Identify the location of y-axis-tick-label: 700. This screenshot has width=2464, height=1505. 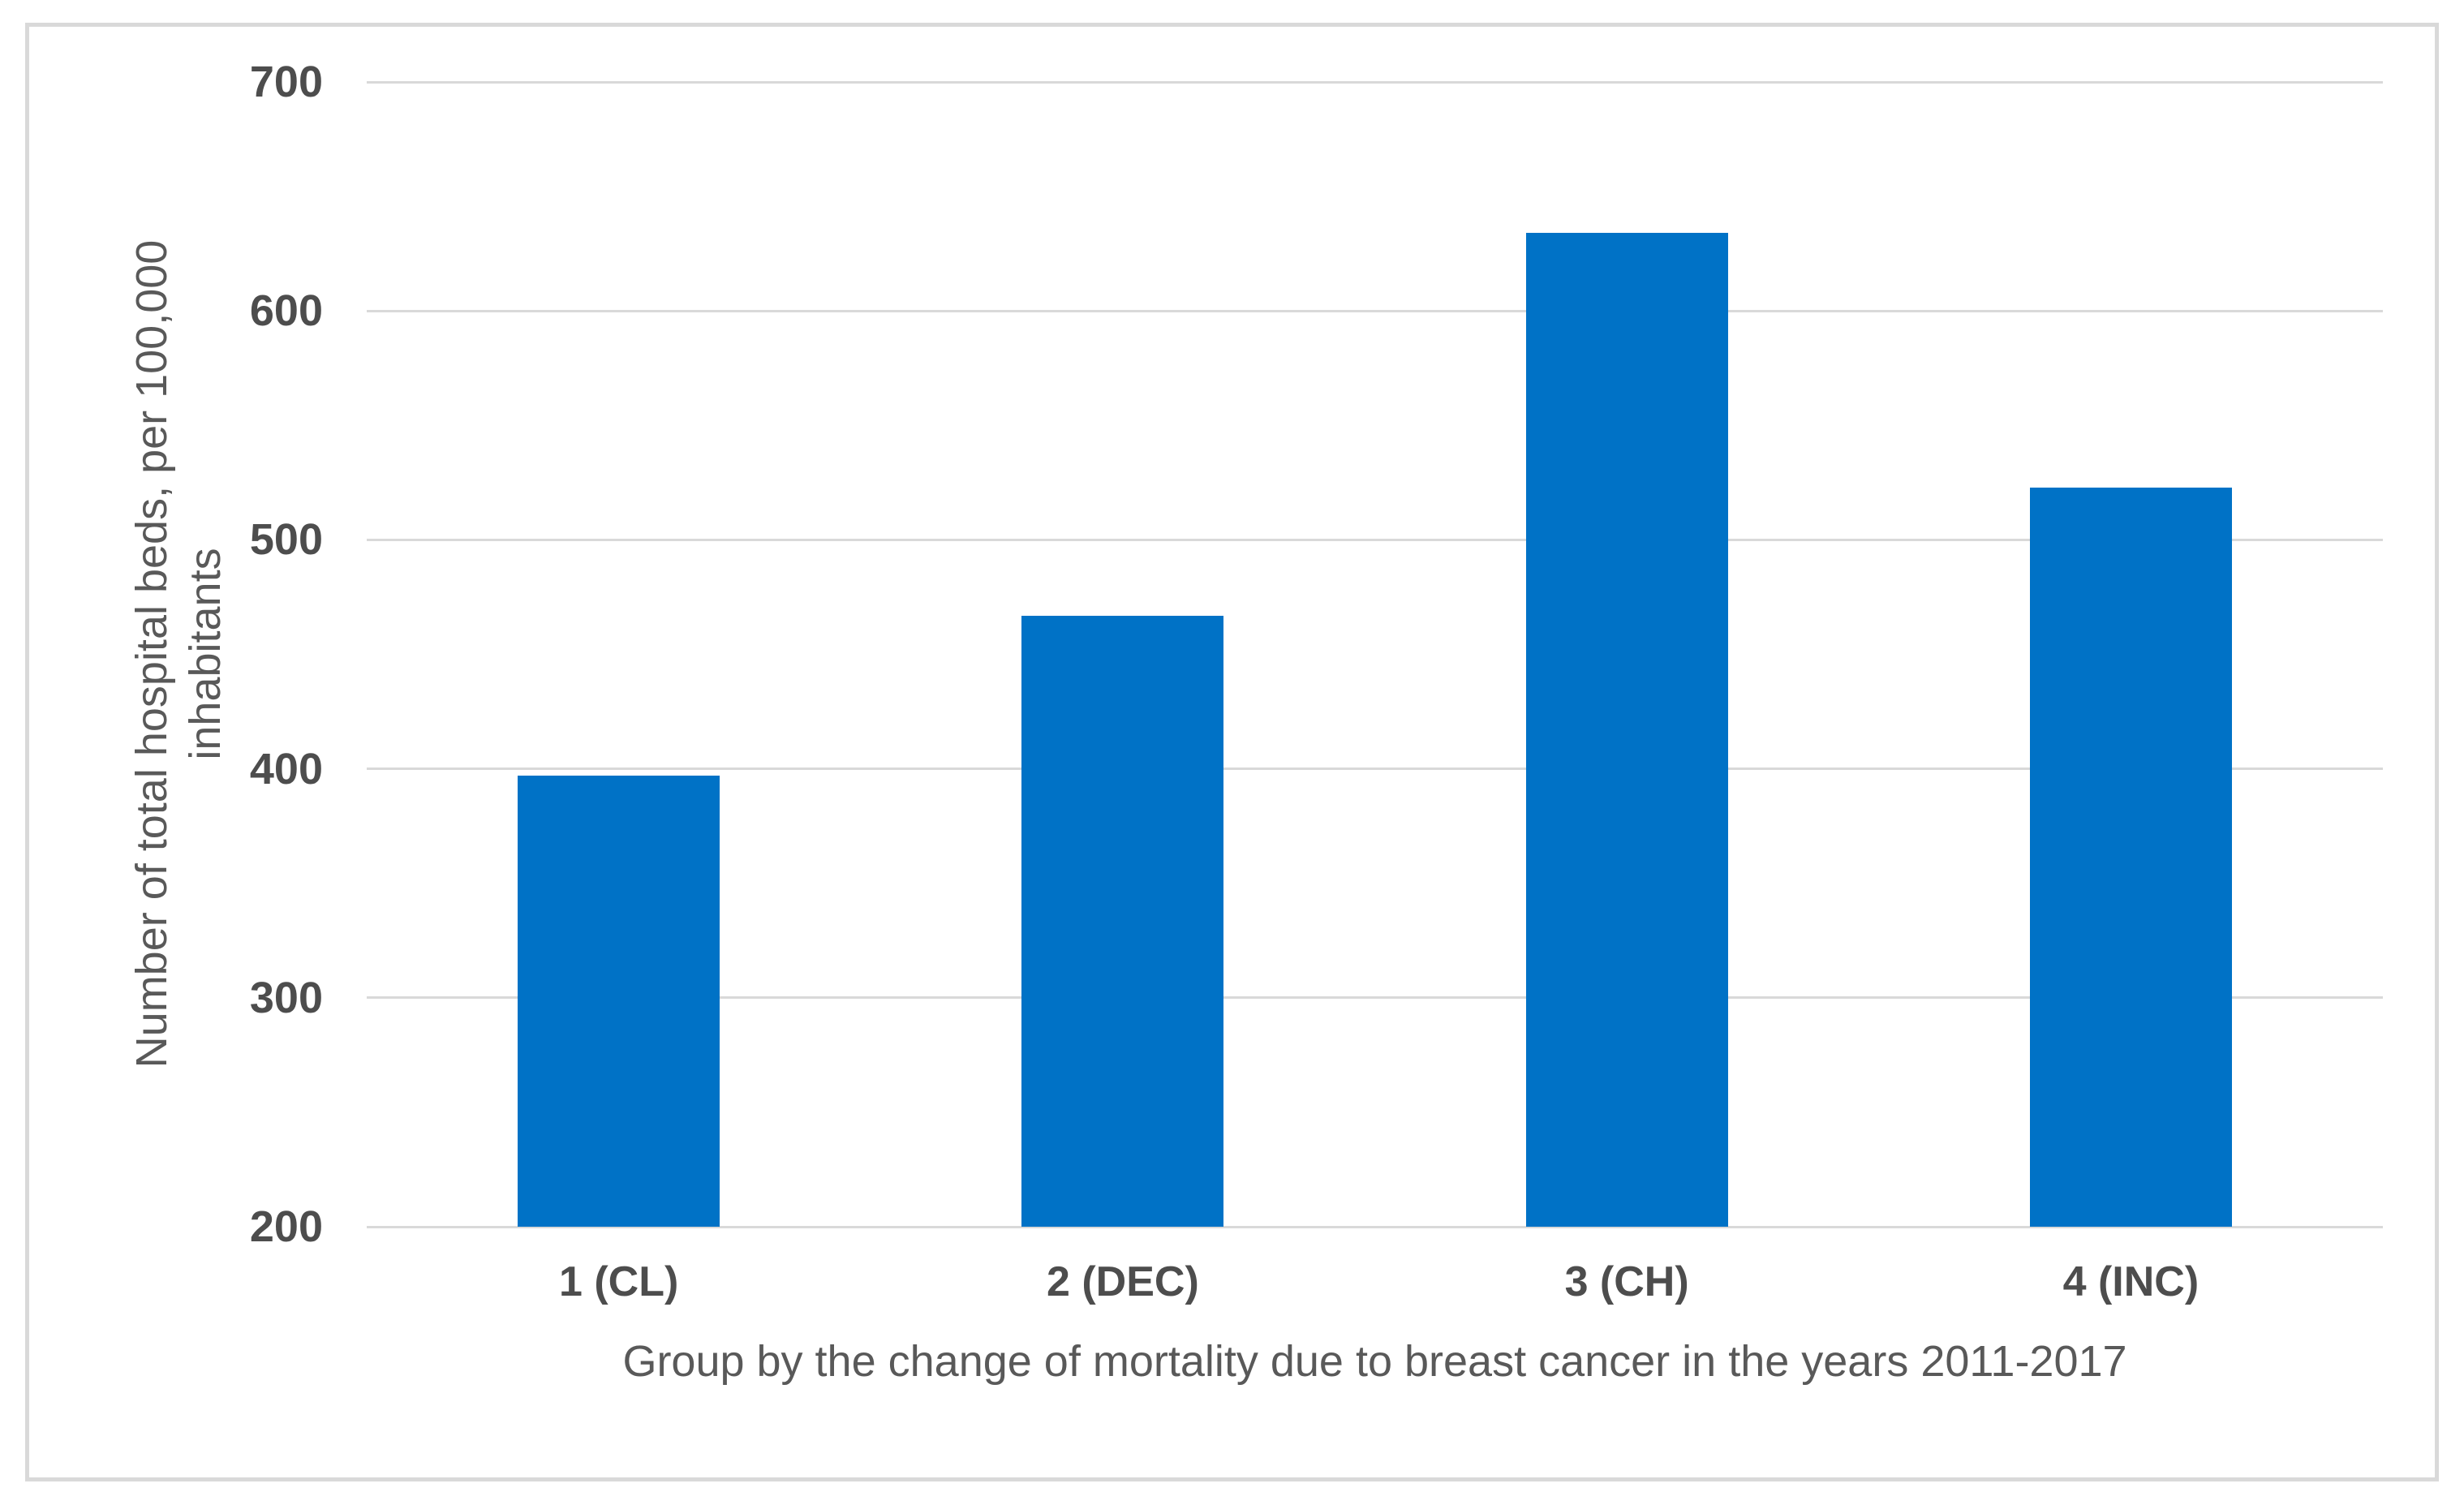
(286, 82).